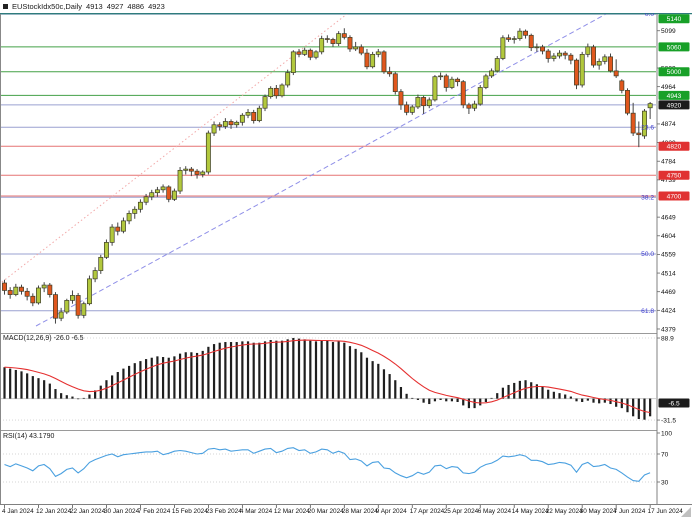 The height and width of the screenshot is (519, 692). What do you see at coordinates (668, 217) in the screenshot?
I see `price-tick-label: 4649` at bounding box center [668, 217].